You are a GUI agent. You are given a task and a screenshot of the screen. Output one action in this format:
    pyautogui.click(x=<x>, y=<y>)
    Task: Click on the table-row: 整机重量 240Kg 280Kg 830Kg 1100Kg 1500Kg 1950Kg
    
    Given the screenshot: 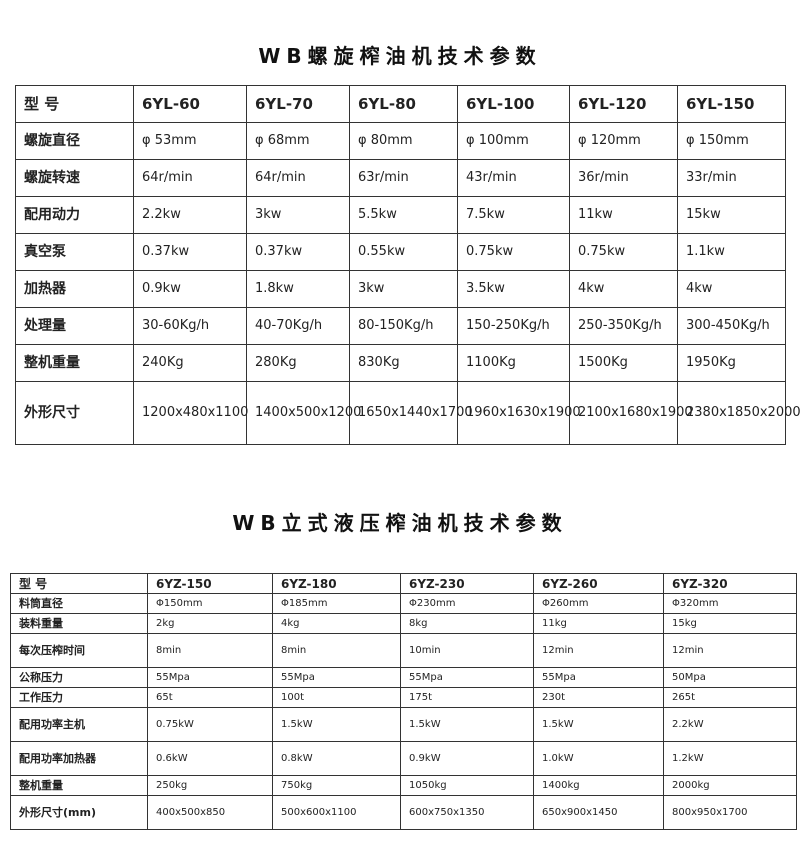 What is the action you would take?
    pyautogui.click(x=400, y=363)
    